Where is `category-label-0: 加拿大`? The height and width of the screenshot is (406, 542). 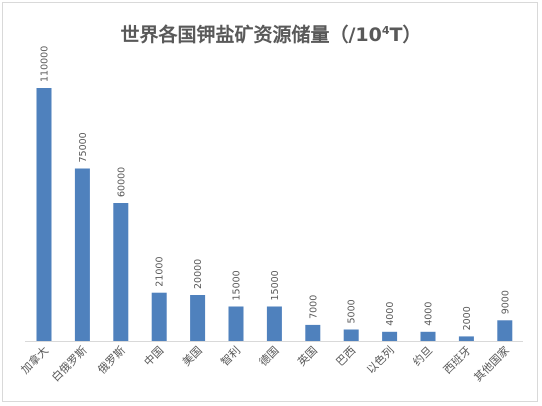 category-label-0: 加拿大 is located at coordinates (34, 359).